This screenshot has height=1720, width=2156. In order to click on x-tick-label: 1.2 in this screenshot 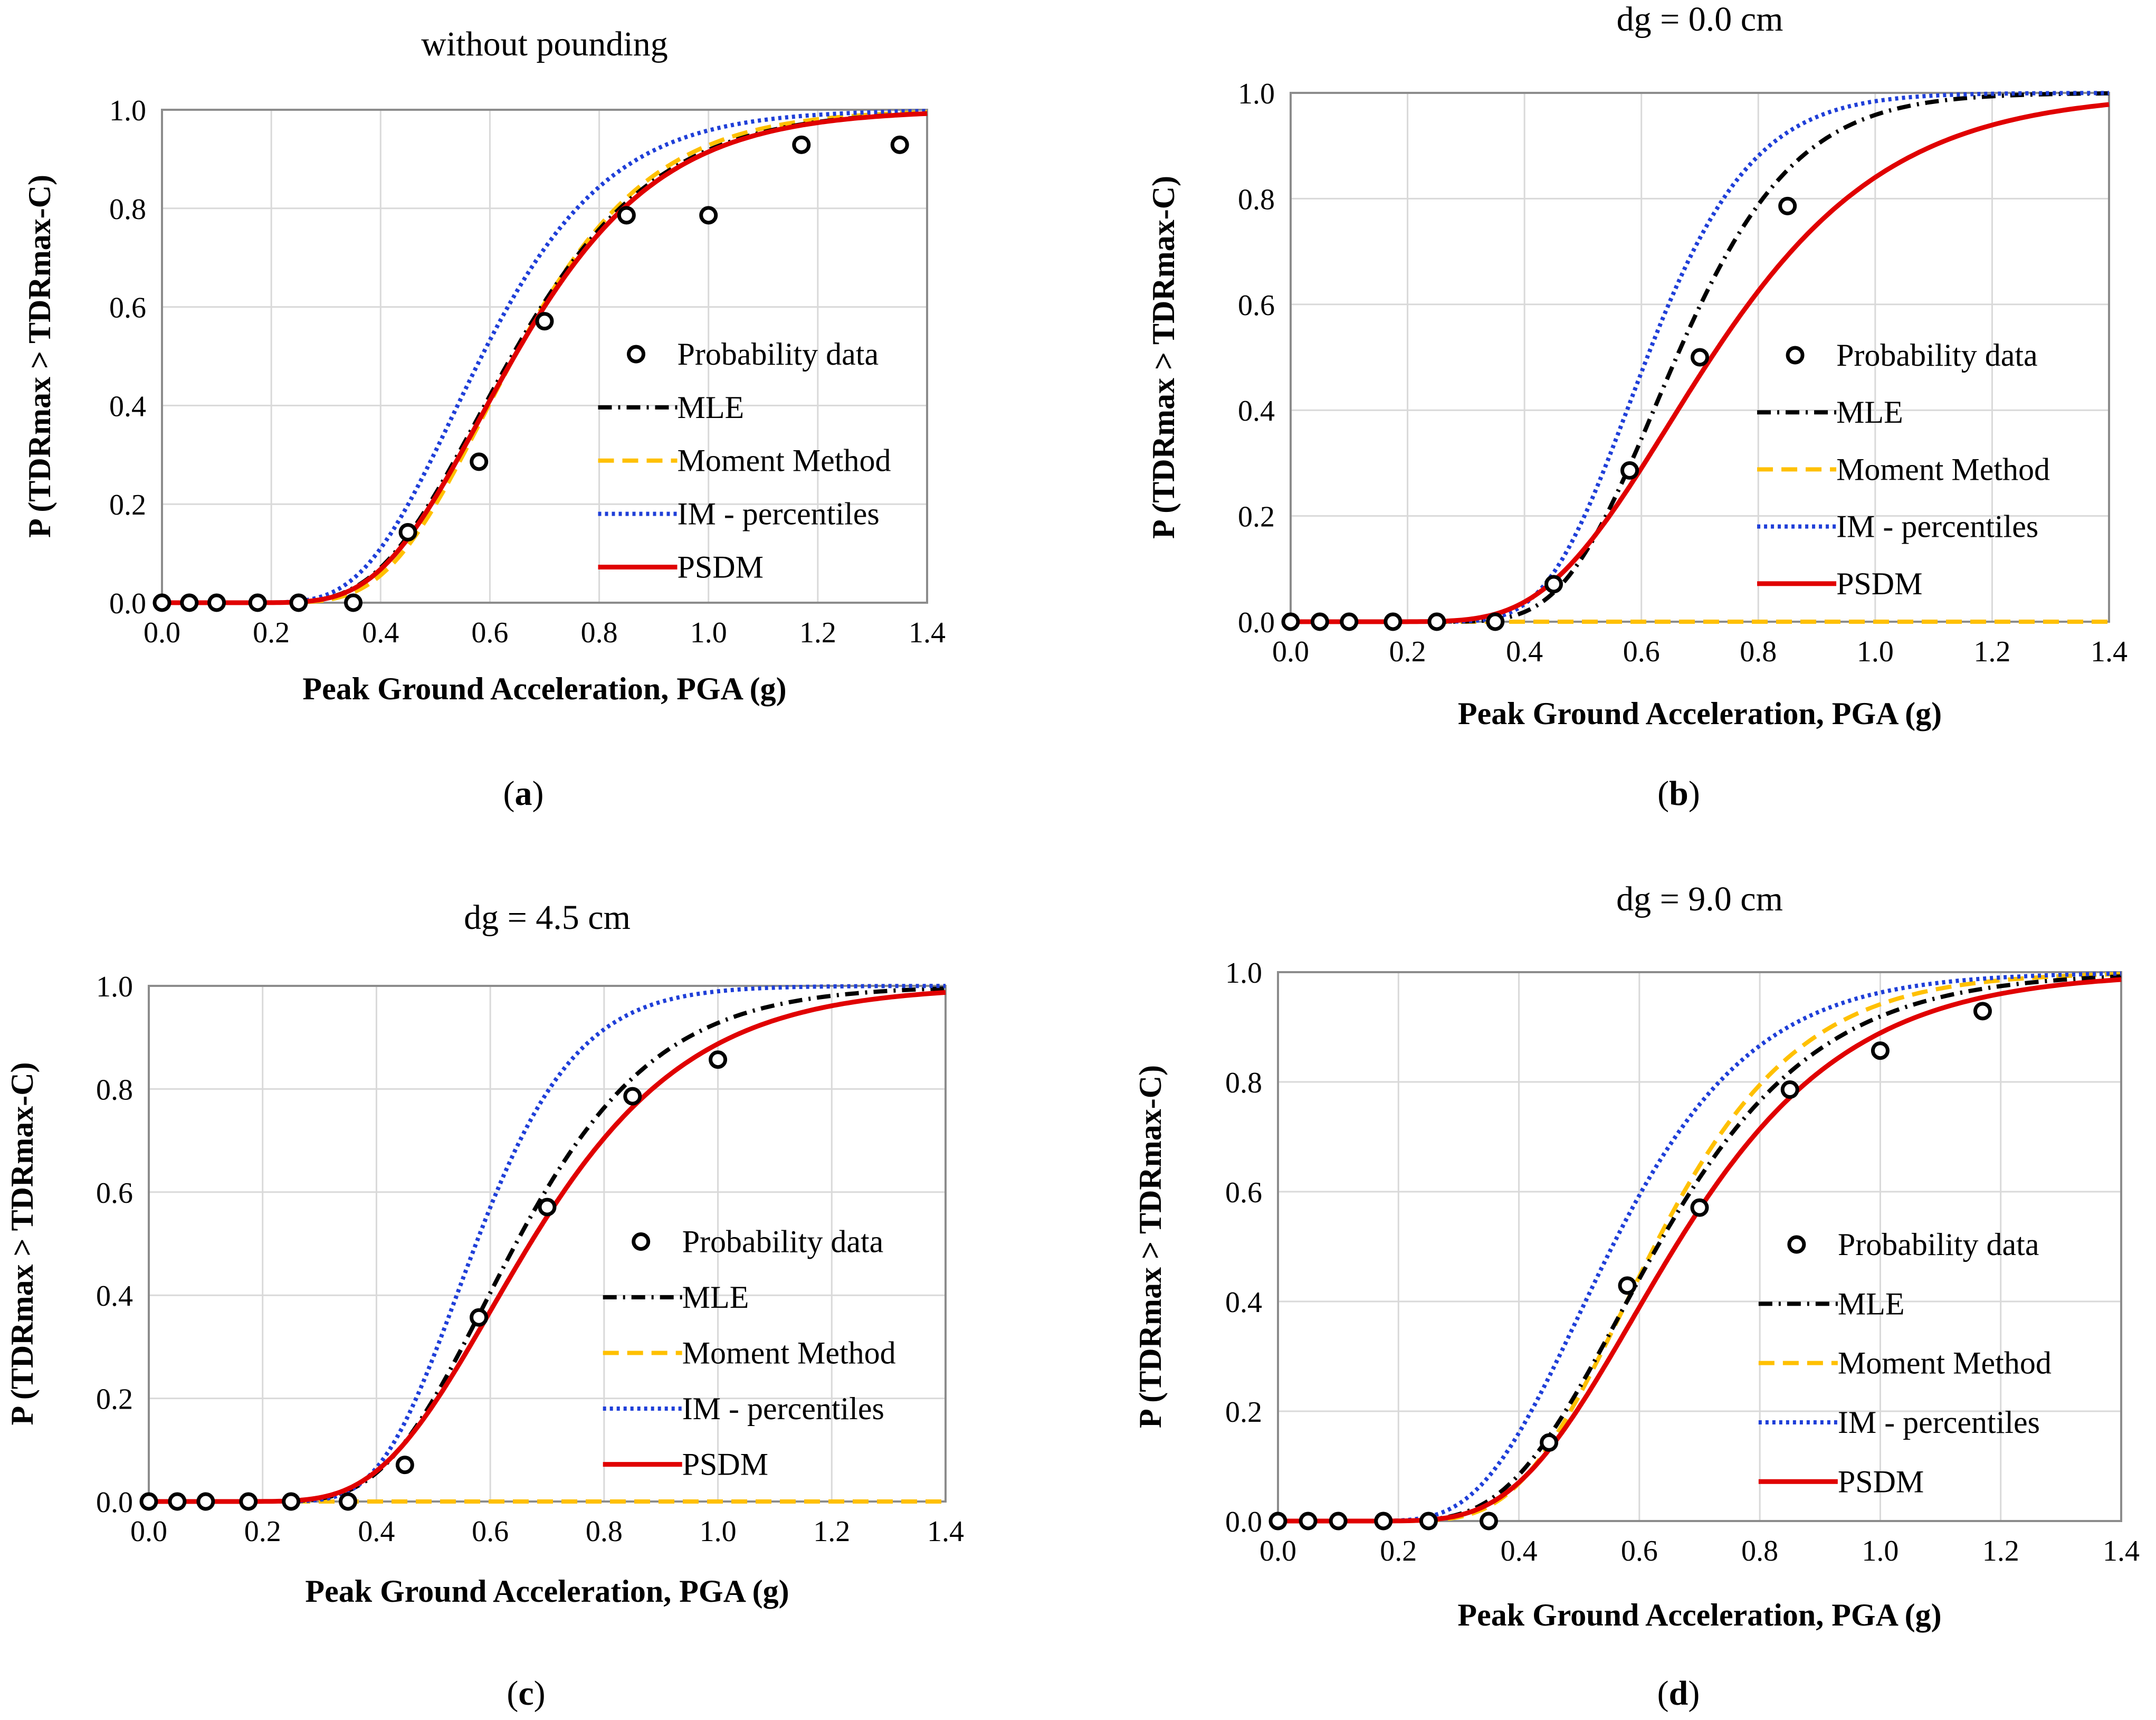, I will do `click(2000, 1551)`.